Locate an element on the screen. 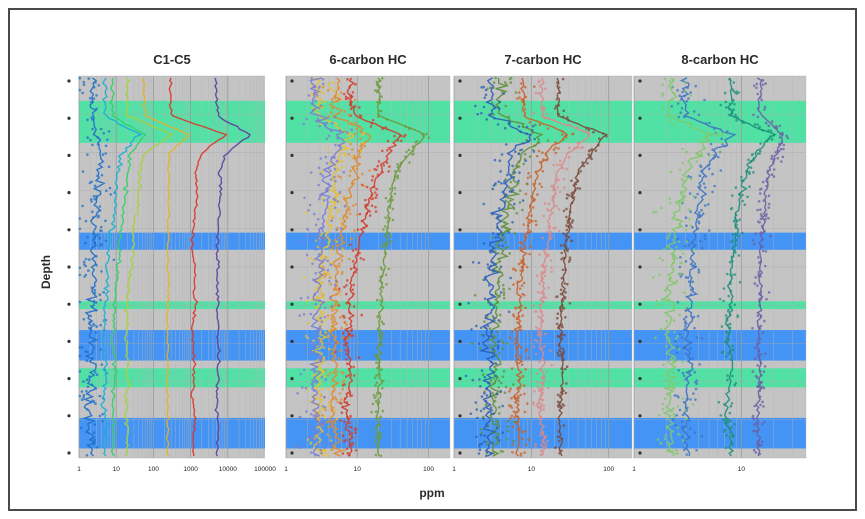  x-tick-label: 1000 is located at coordinates (190, 469).